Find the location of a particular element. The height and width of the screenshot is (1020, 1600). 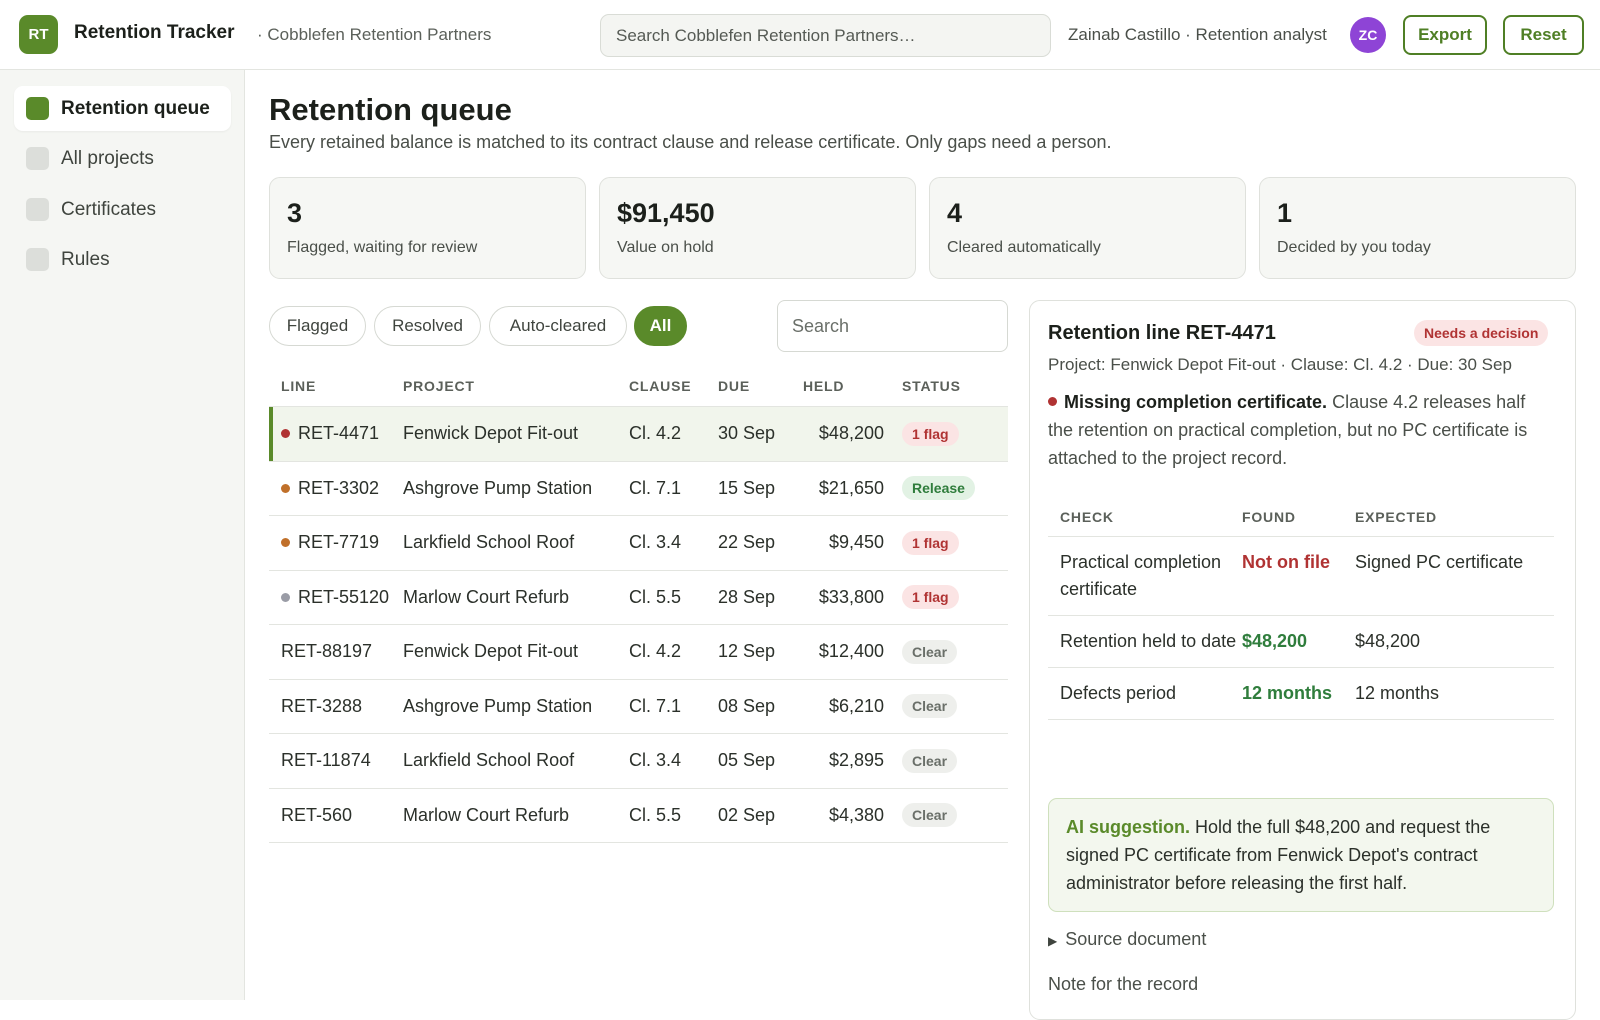

stat-label: Cleared automatically is located at coordinates (1024, 247).